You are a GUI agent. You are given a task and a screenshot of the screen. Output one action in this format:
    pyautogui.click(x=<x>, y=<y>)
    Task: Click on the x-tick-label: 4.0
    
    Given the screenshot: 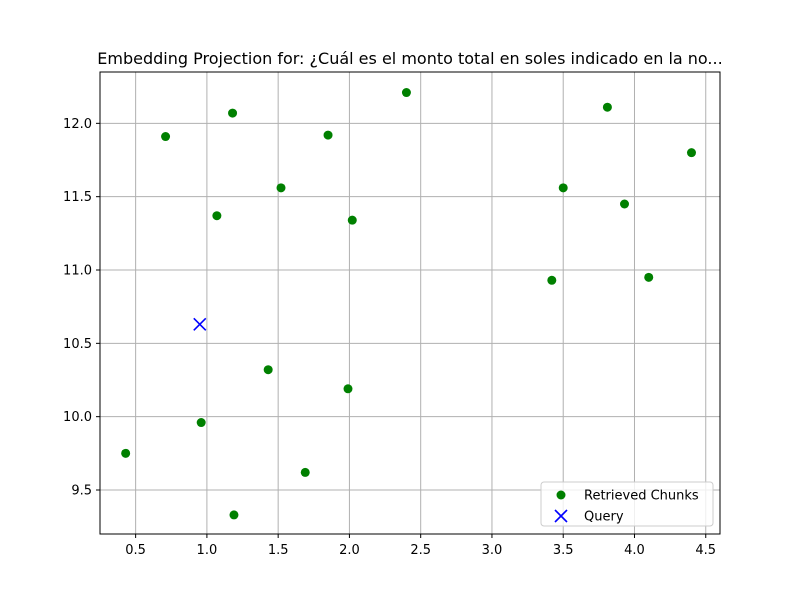 What is the action you would take?
    pyautogui.click(x=634, y=550)
    